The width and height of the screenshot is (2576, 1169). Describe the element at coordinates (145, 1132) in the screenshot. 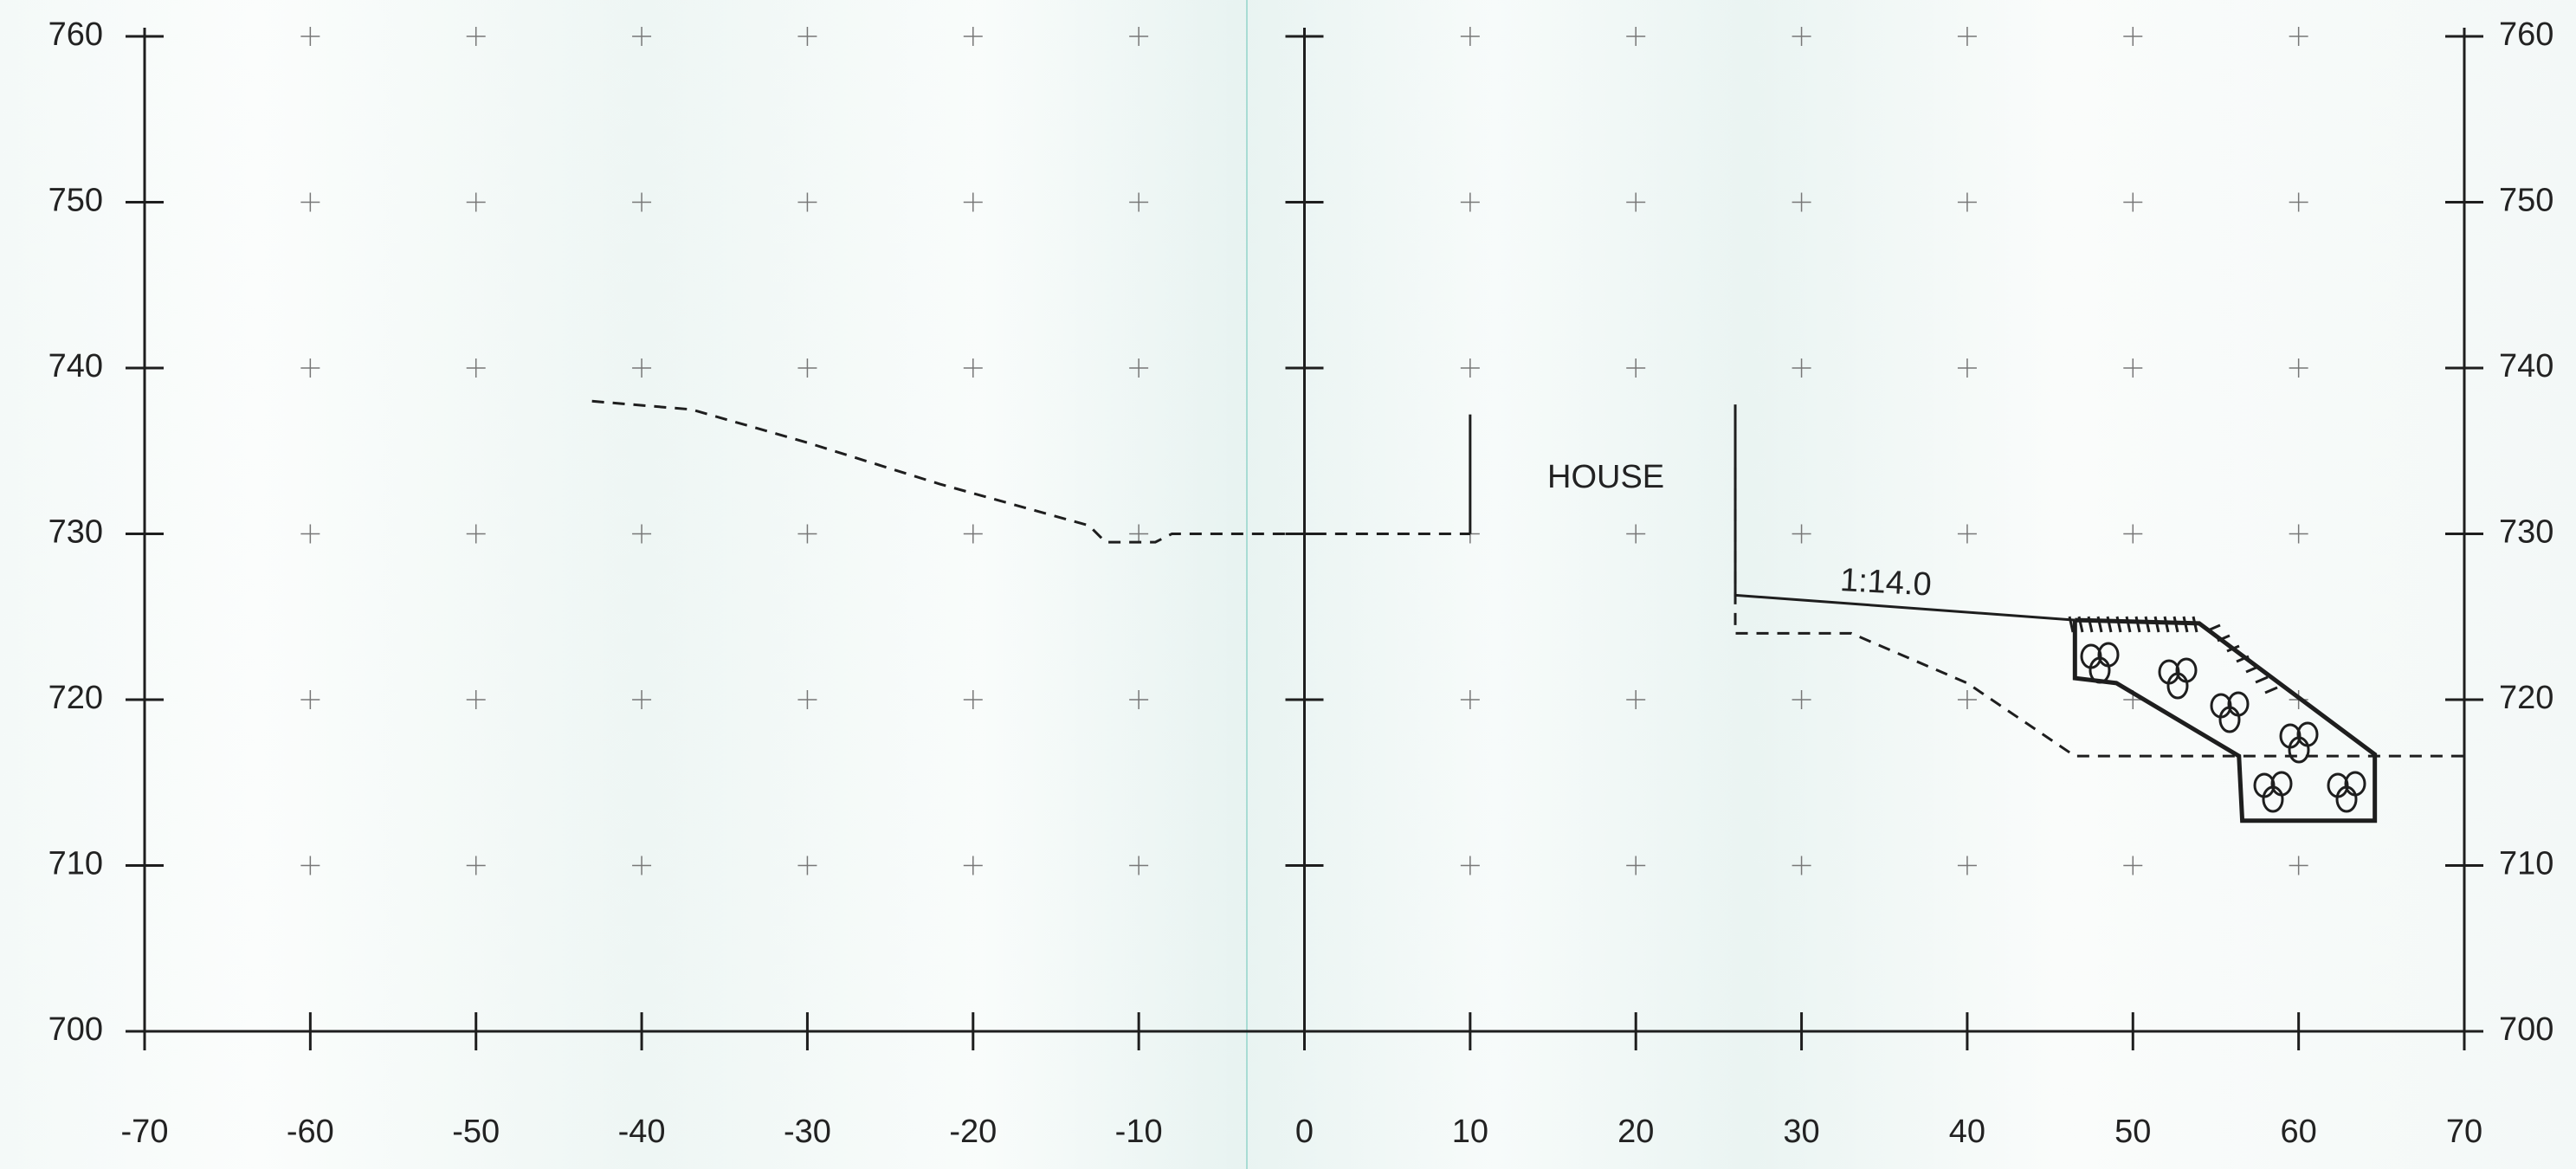

I see `x-tick-label: -70` at that location.